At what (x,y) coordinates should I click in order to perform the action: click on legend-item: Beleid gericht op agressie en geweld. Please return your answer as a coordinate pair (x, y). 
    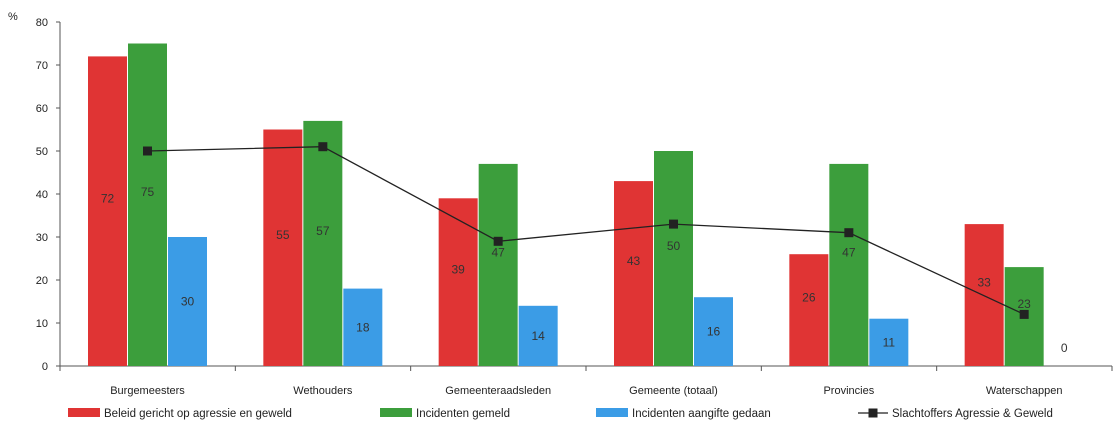
    Looking at the image, I should click on (180, 414).